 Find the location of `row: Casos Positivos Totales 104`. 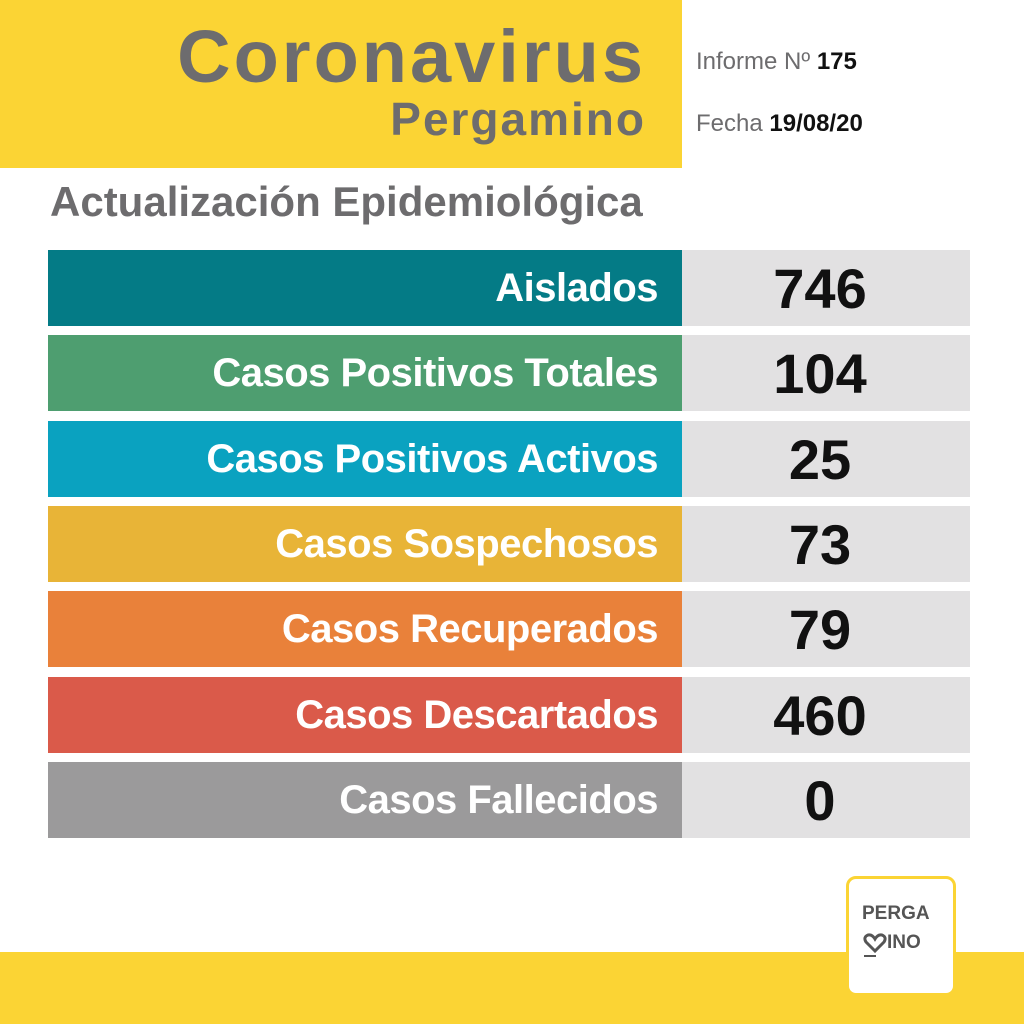

row: Casos Positivos Totales 104 is located at coordinates (509, 373).